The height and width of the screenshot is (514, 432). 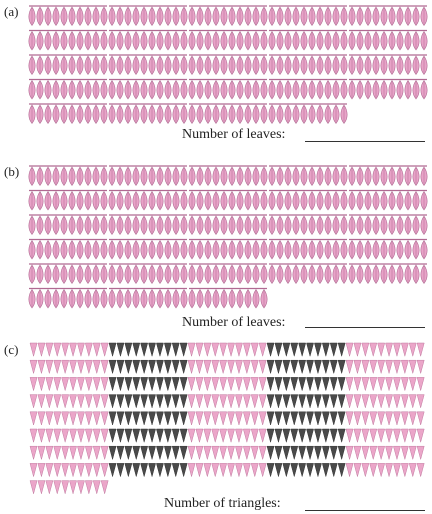 I want to click on answer-line-c, so click(x=365, y=510).